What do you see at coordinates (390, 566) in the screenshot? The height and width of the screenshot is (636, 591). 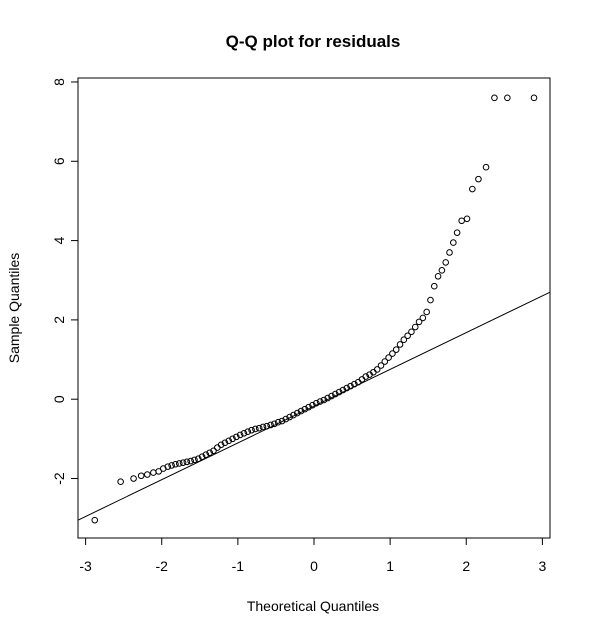 I see `x-tick-label: 1` at bounding box center [390, 566].